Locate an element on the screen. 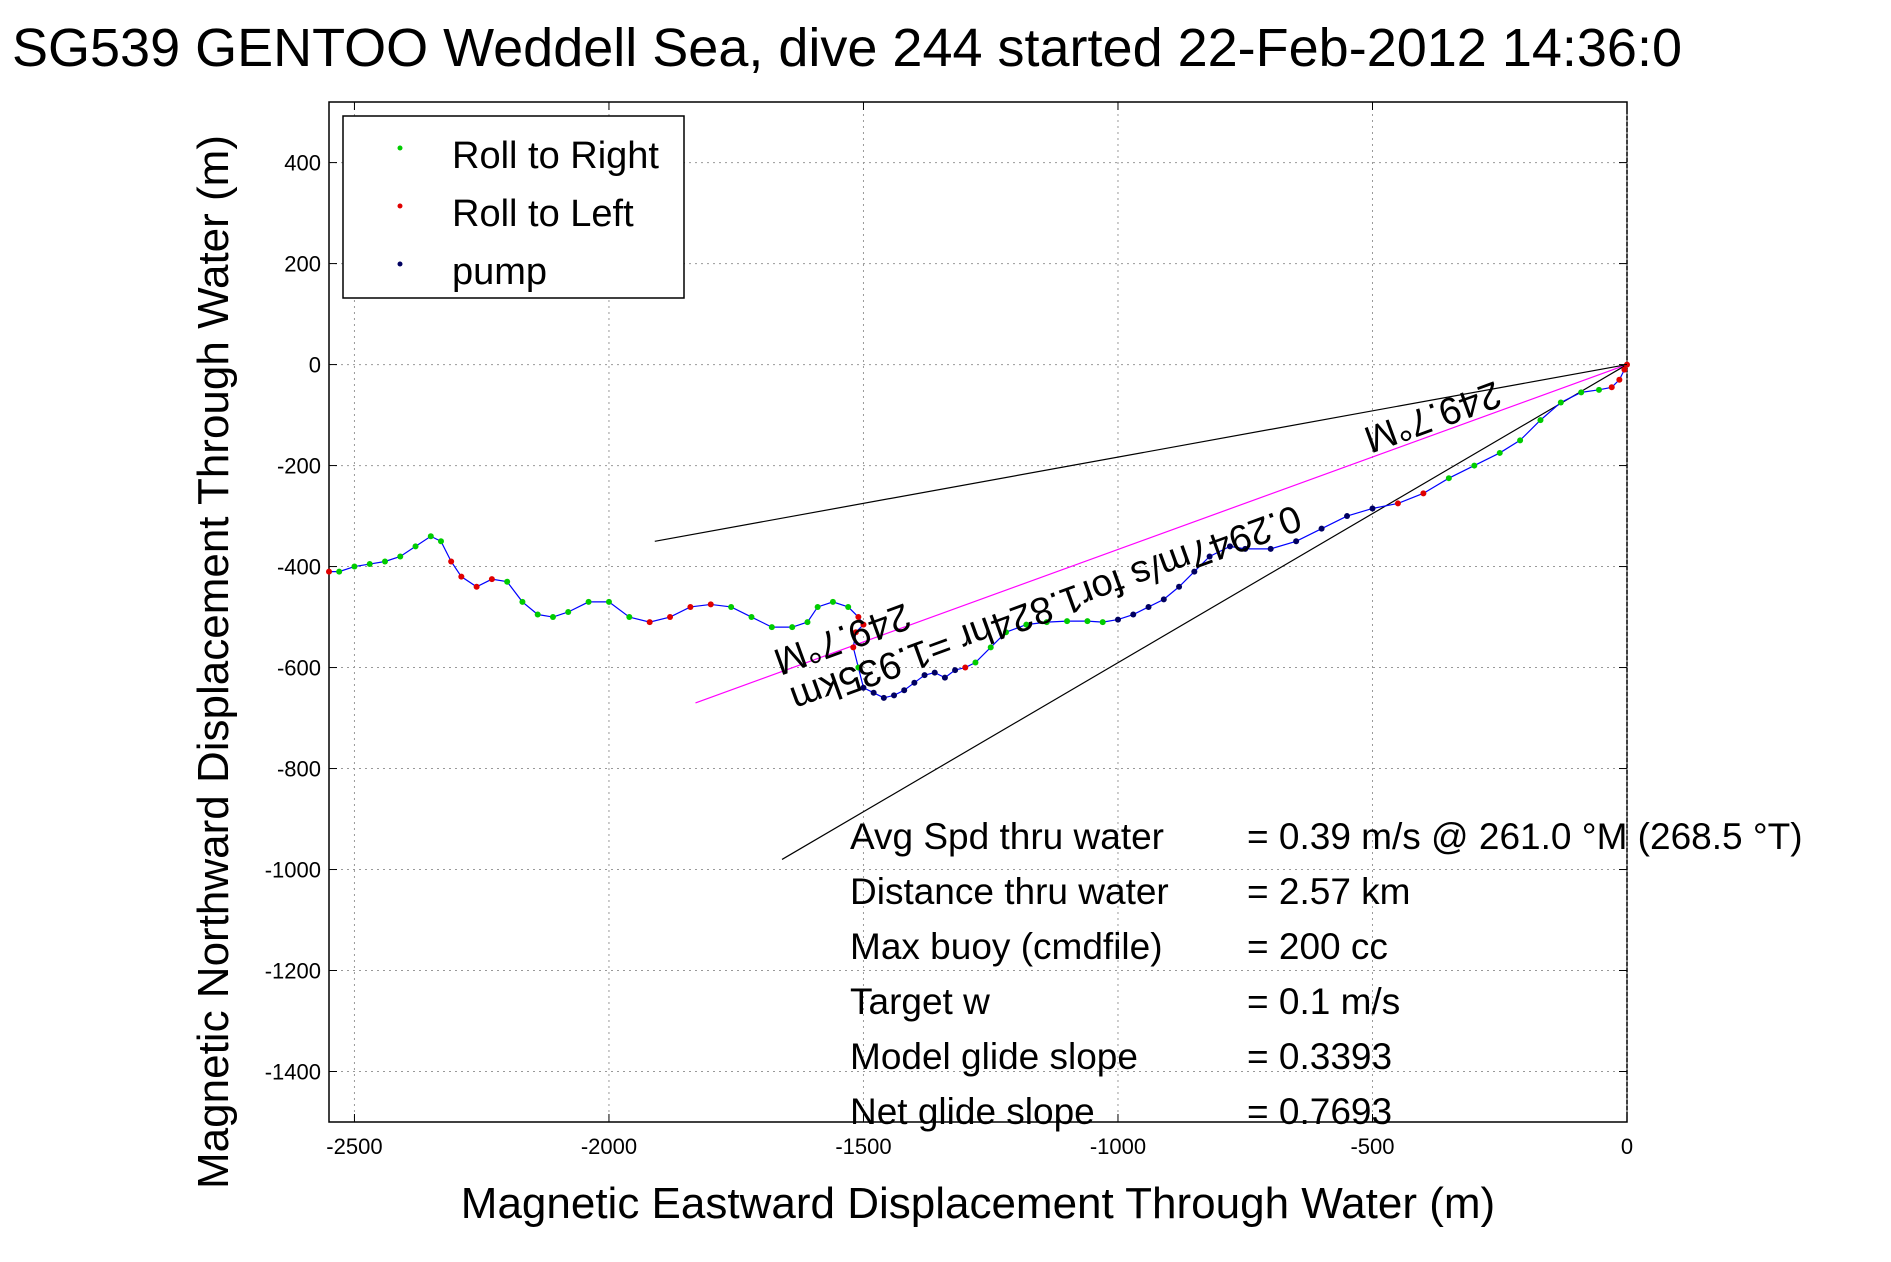  legend-marker-pump is located at coordinates (400, 264).